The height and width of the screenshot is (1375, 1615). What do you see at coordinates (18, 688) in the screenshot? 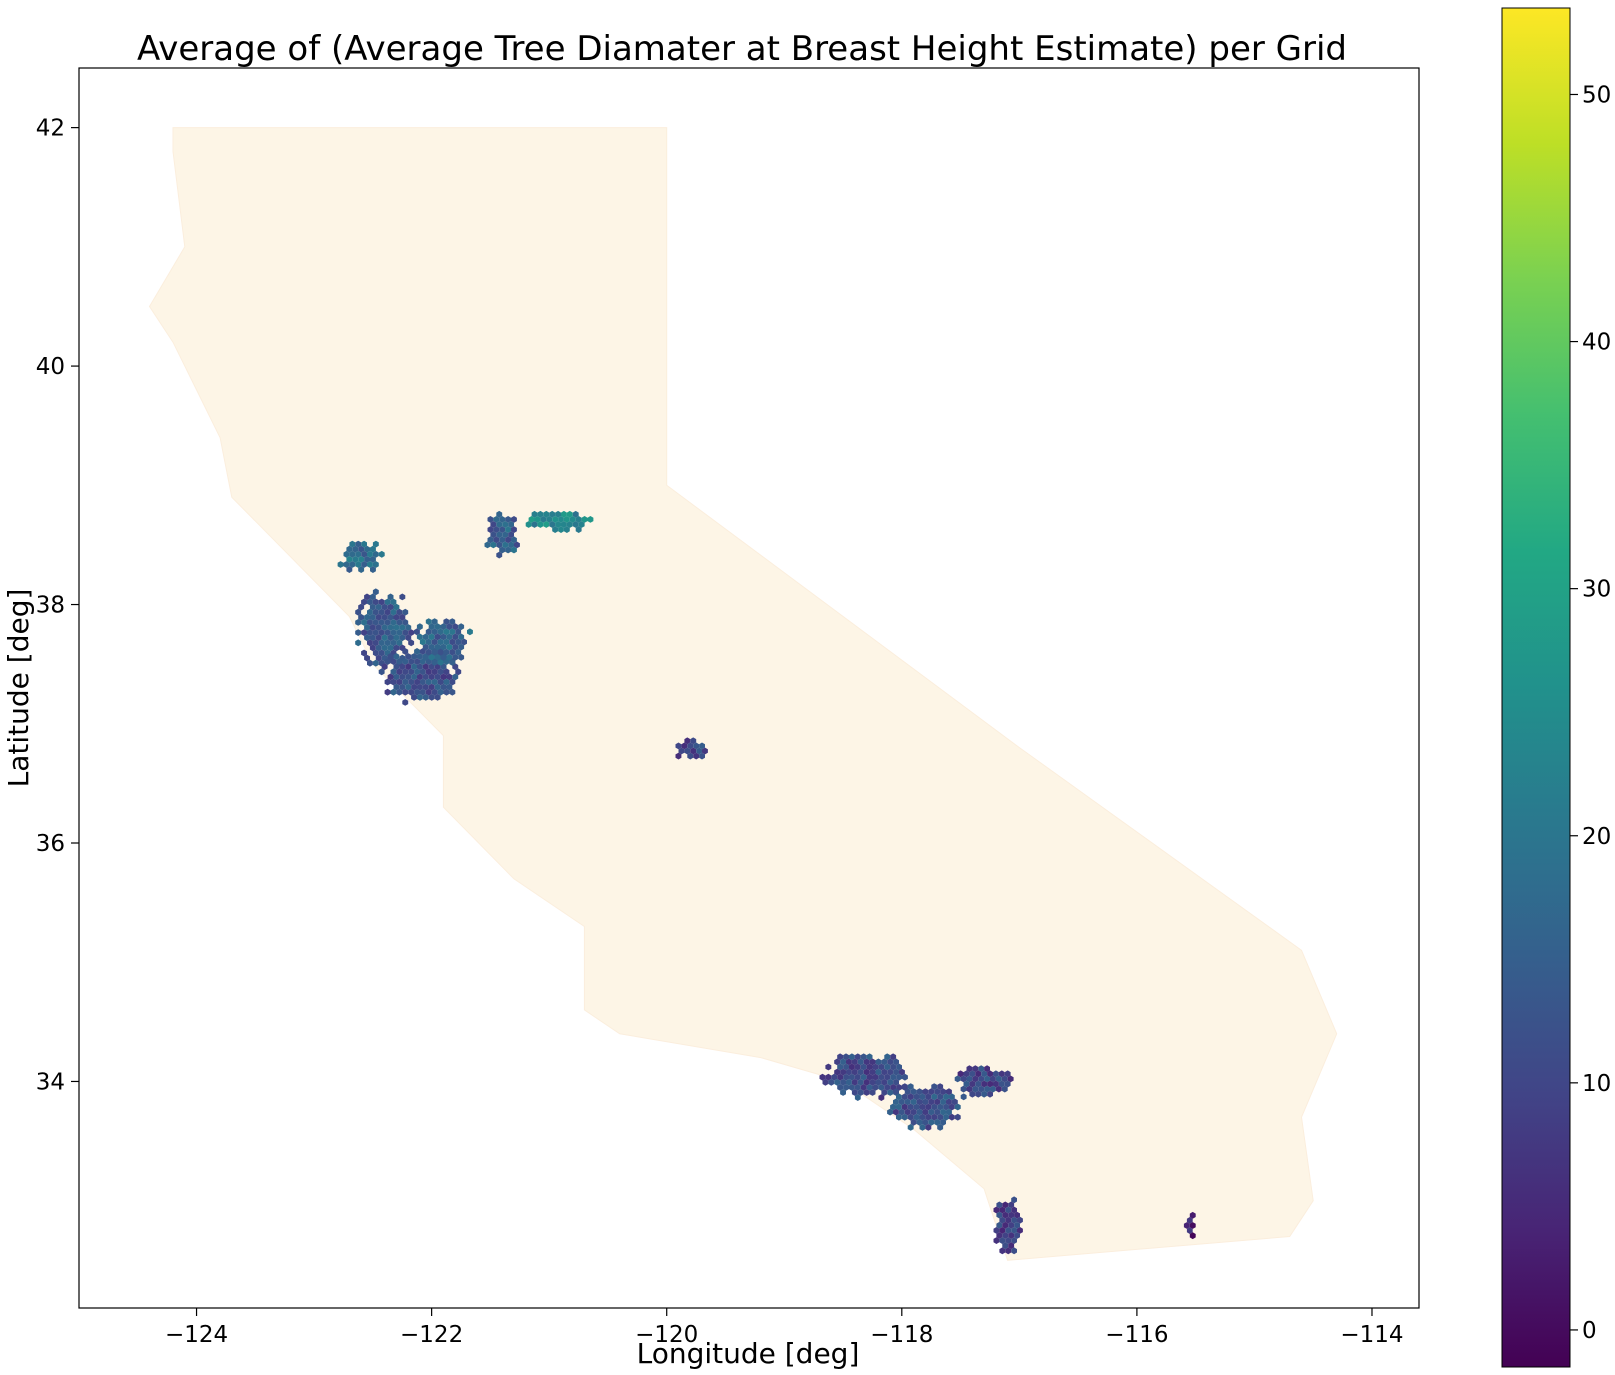
I see `y-axis-label: Latitude [deg]` at bounding box center [18, 688].